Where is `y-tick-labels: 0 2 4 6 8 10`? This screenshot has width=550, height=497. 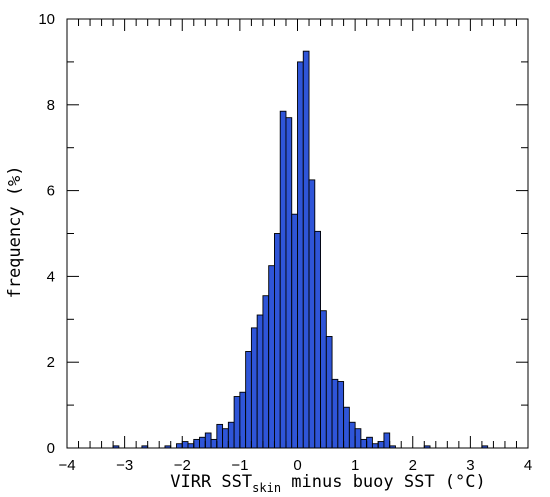
y-tick-labels: 0 2 4 6 8 10 is located at coordinates (46, 234).